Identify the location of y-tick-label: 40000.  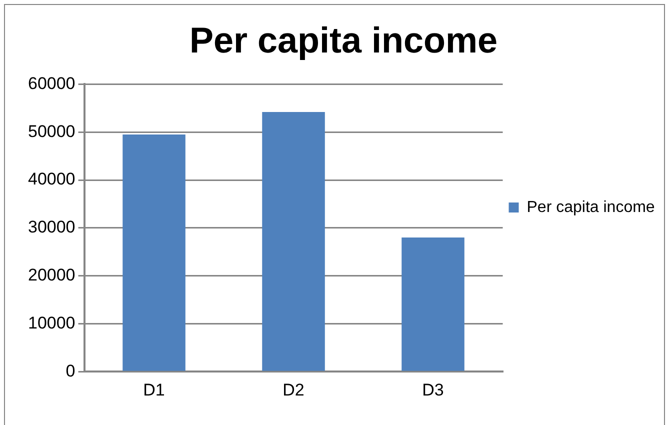
(52, 179).